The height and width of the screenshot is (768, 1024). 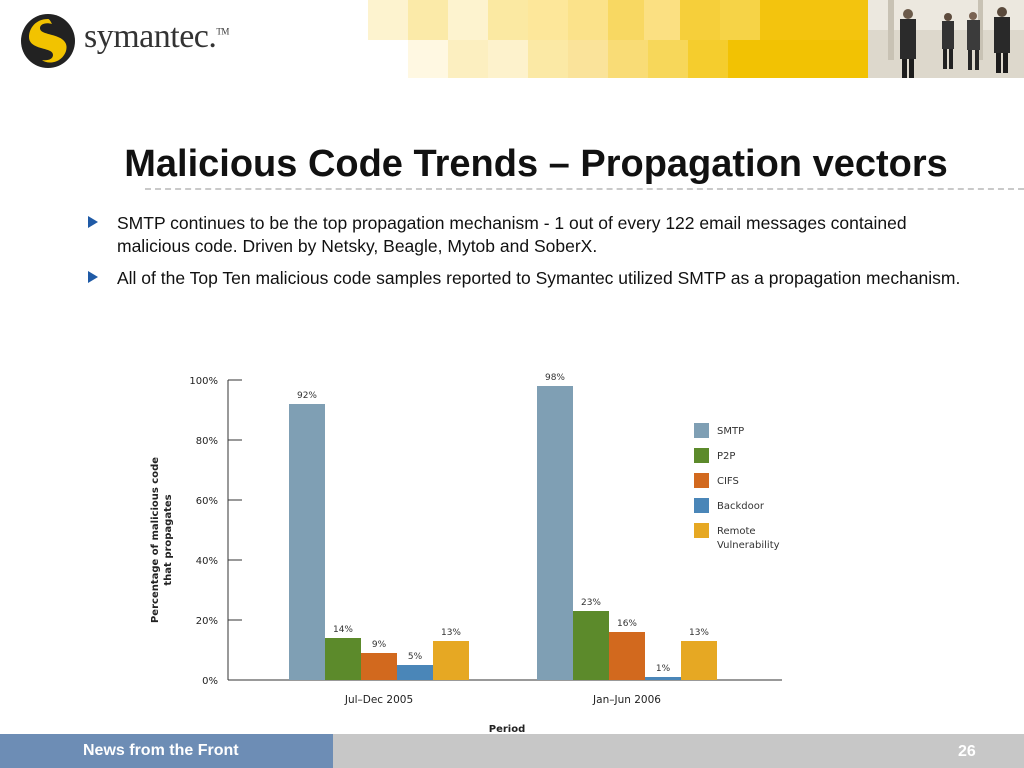 What do you see at coordinates (741, 506) in the screenshot?
I see `legend-label: Backdoor` at bounding box center [741, 506].